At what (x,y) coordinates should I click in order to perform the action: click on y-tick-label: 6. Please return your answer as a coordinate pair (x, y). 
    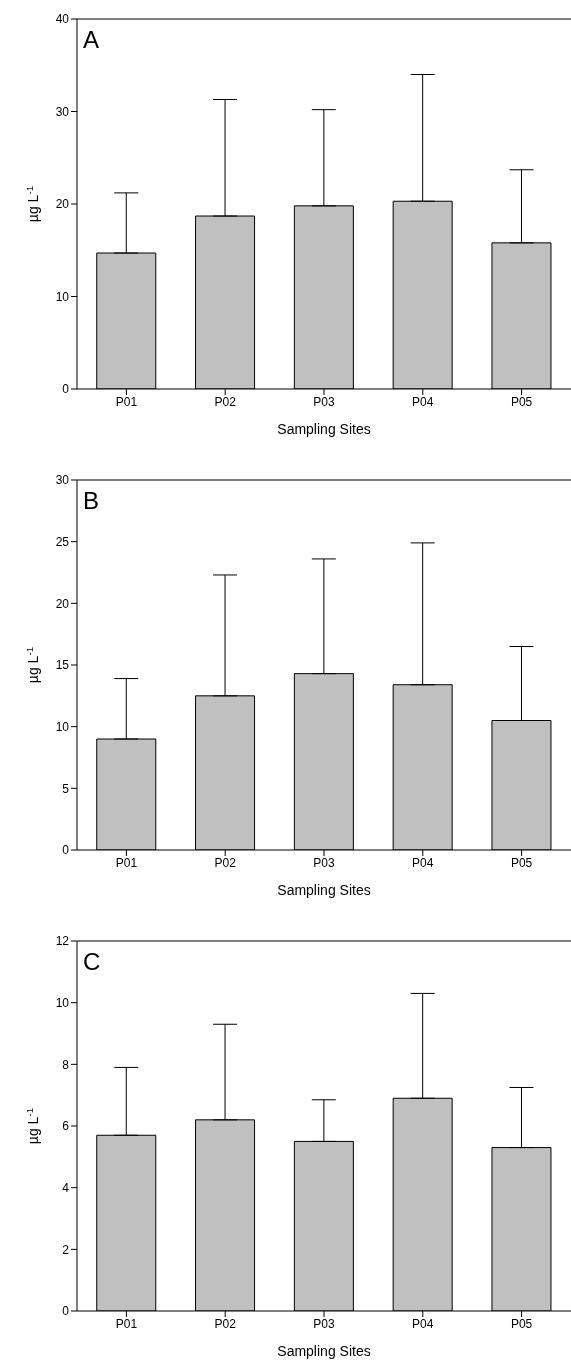
    Looking at the image, I should click on (66, 1126).